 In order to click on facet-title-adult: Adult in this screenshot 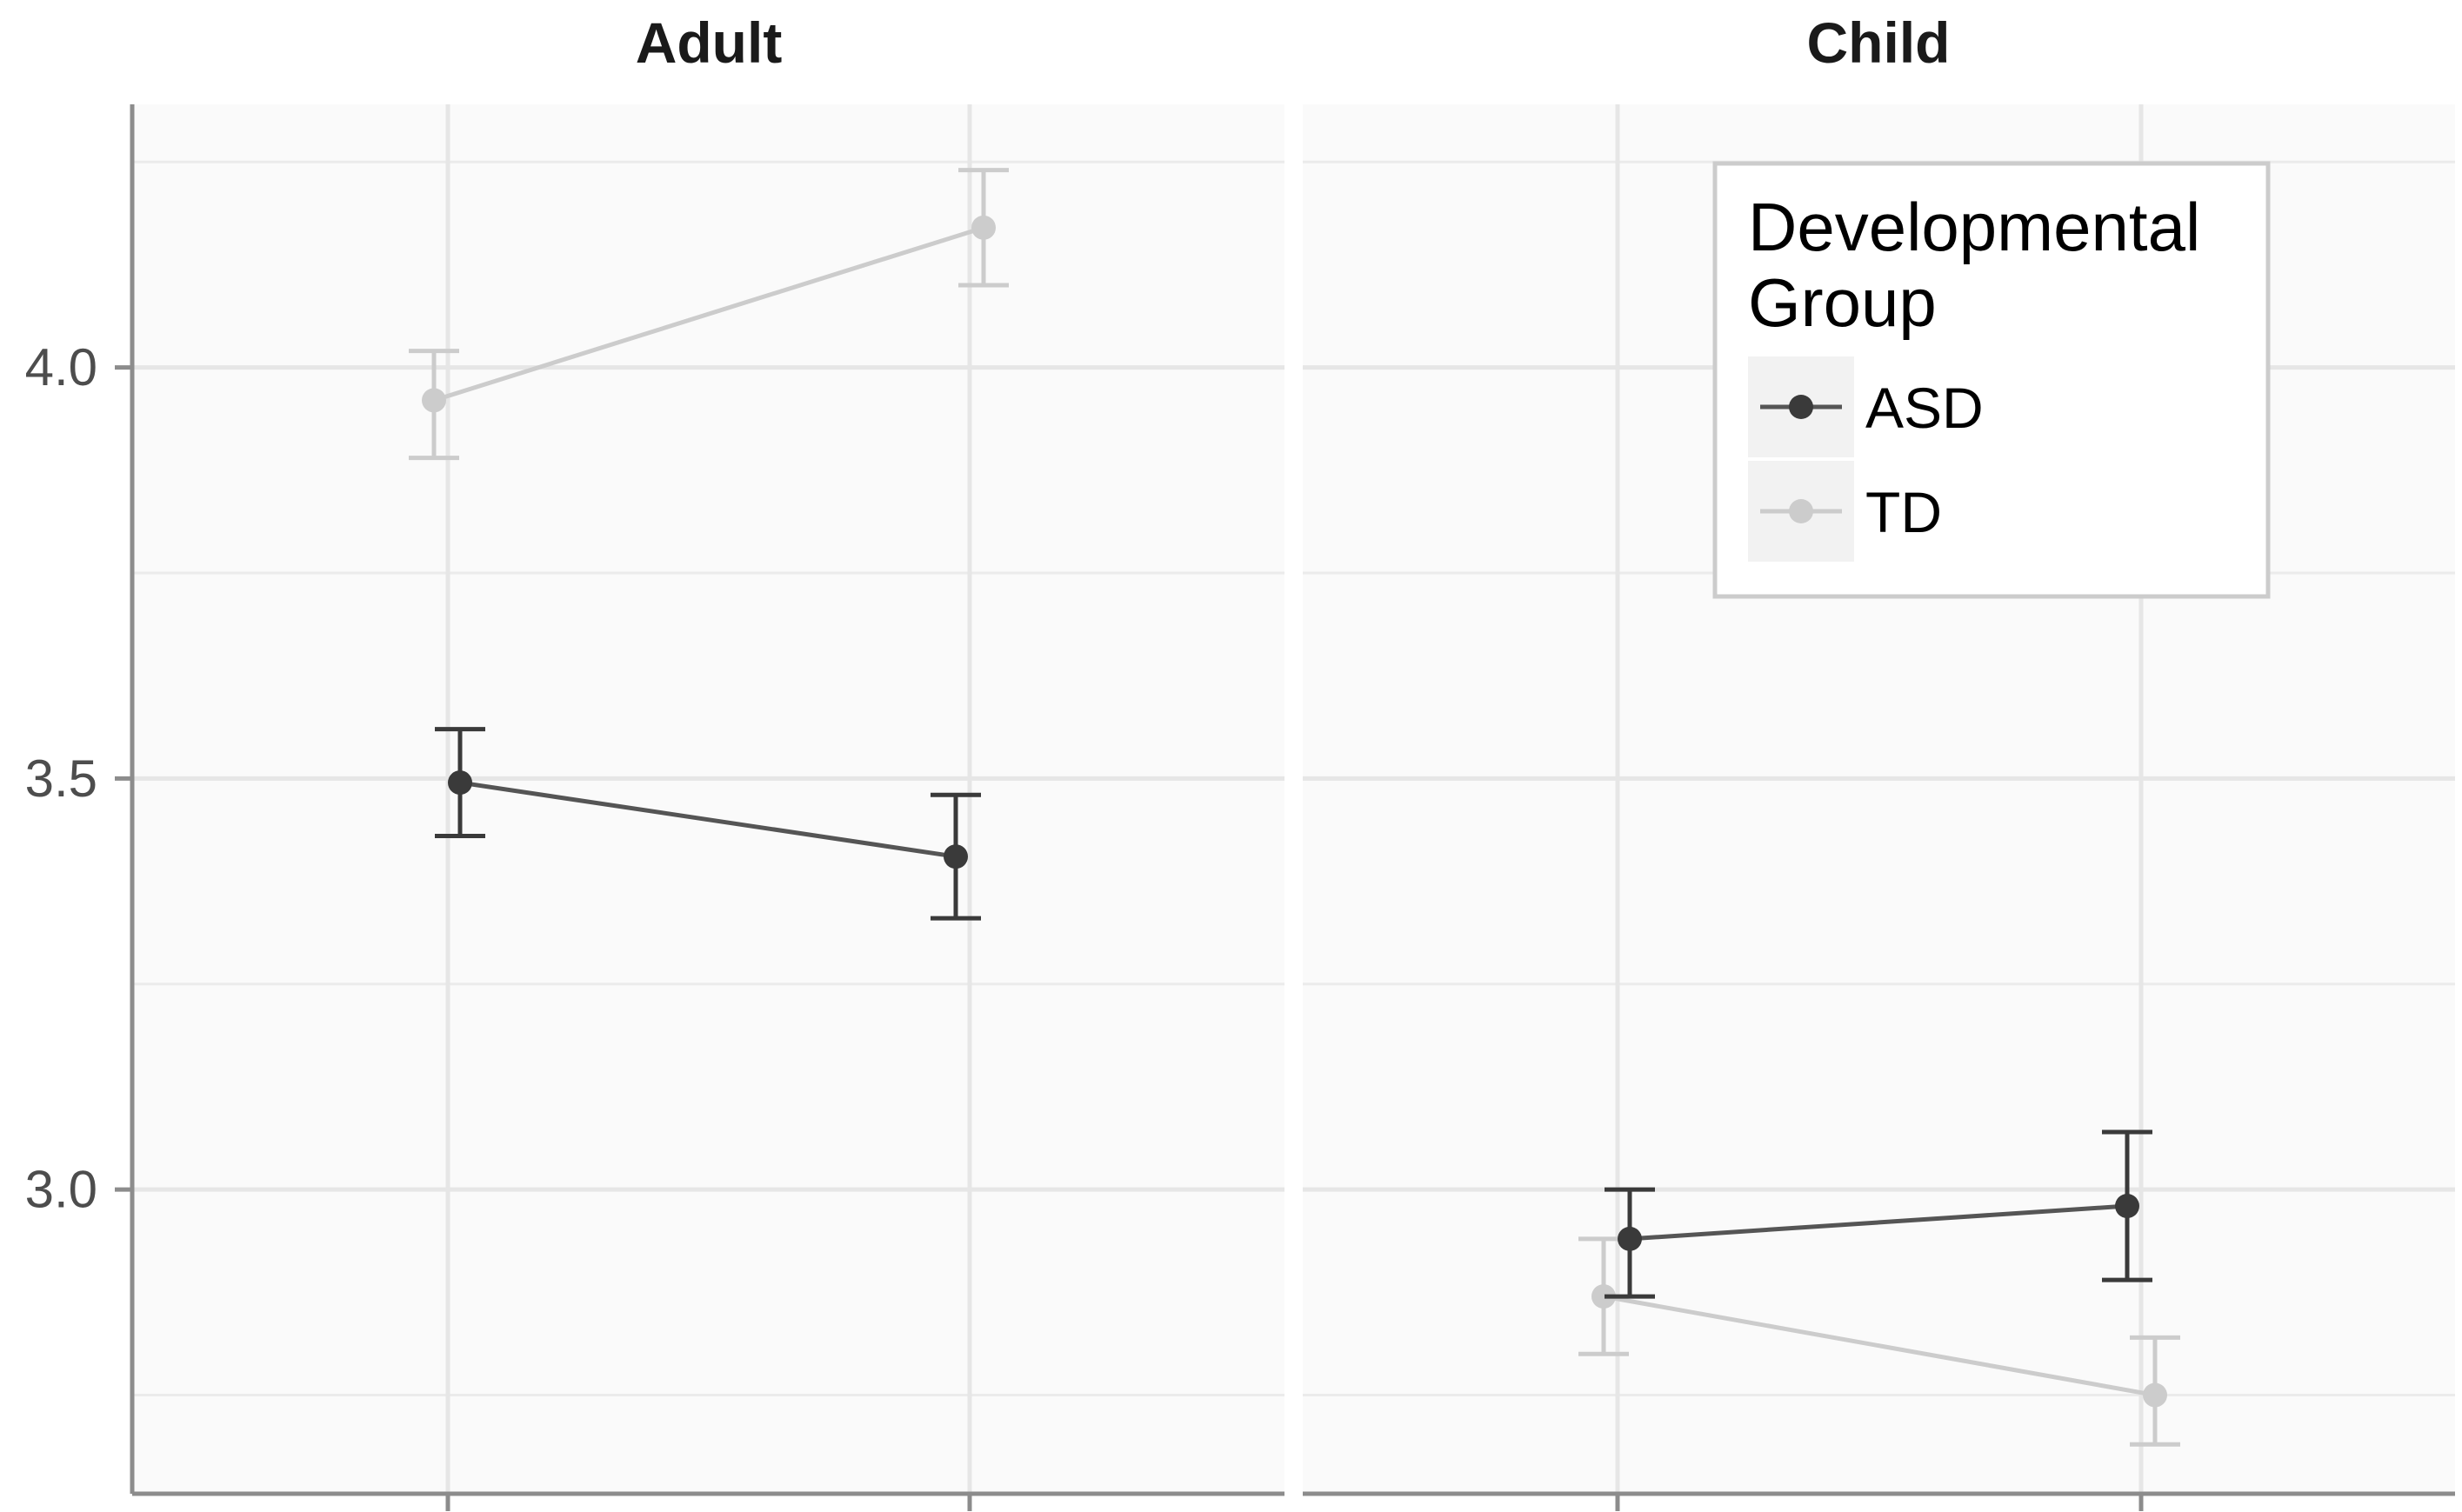, I will do `click(709, 42)`.